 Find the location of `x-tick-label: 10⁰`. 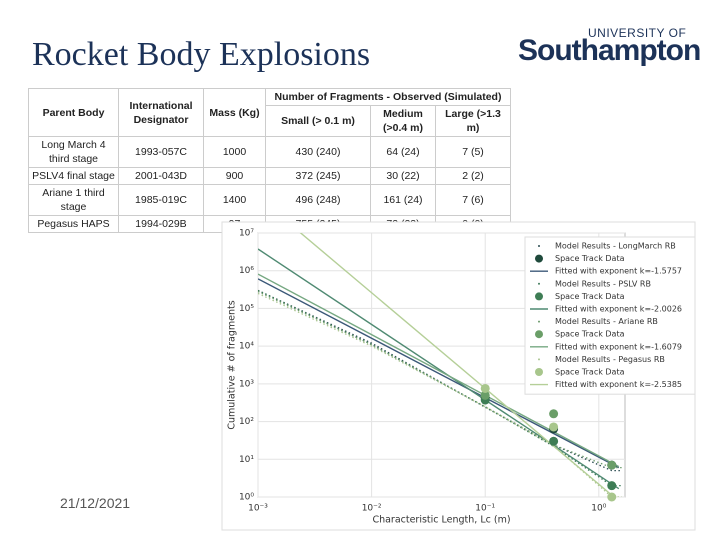

x-tick-label: 10⁰ is located at coordinates (598, 509).